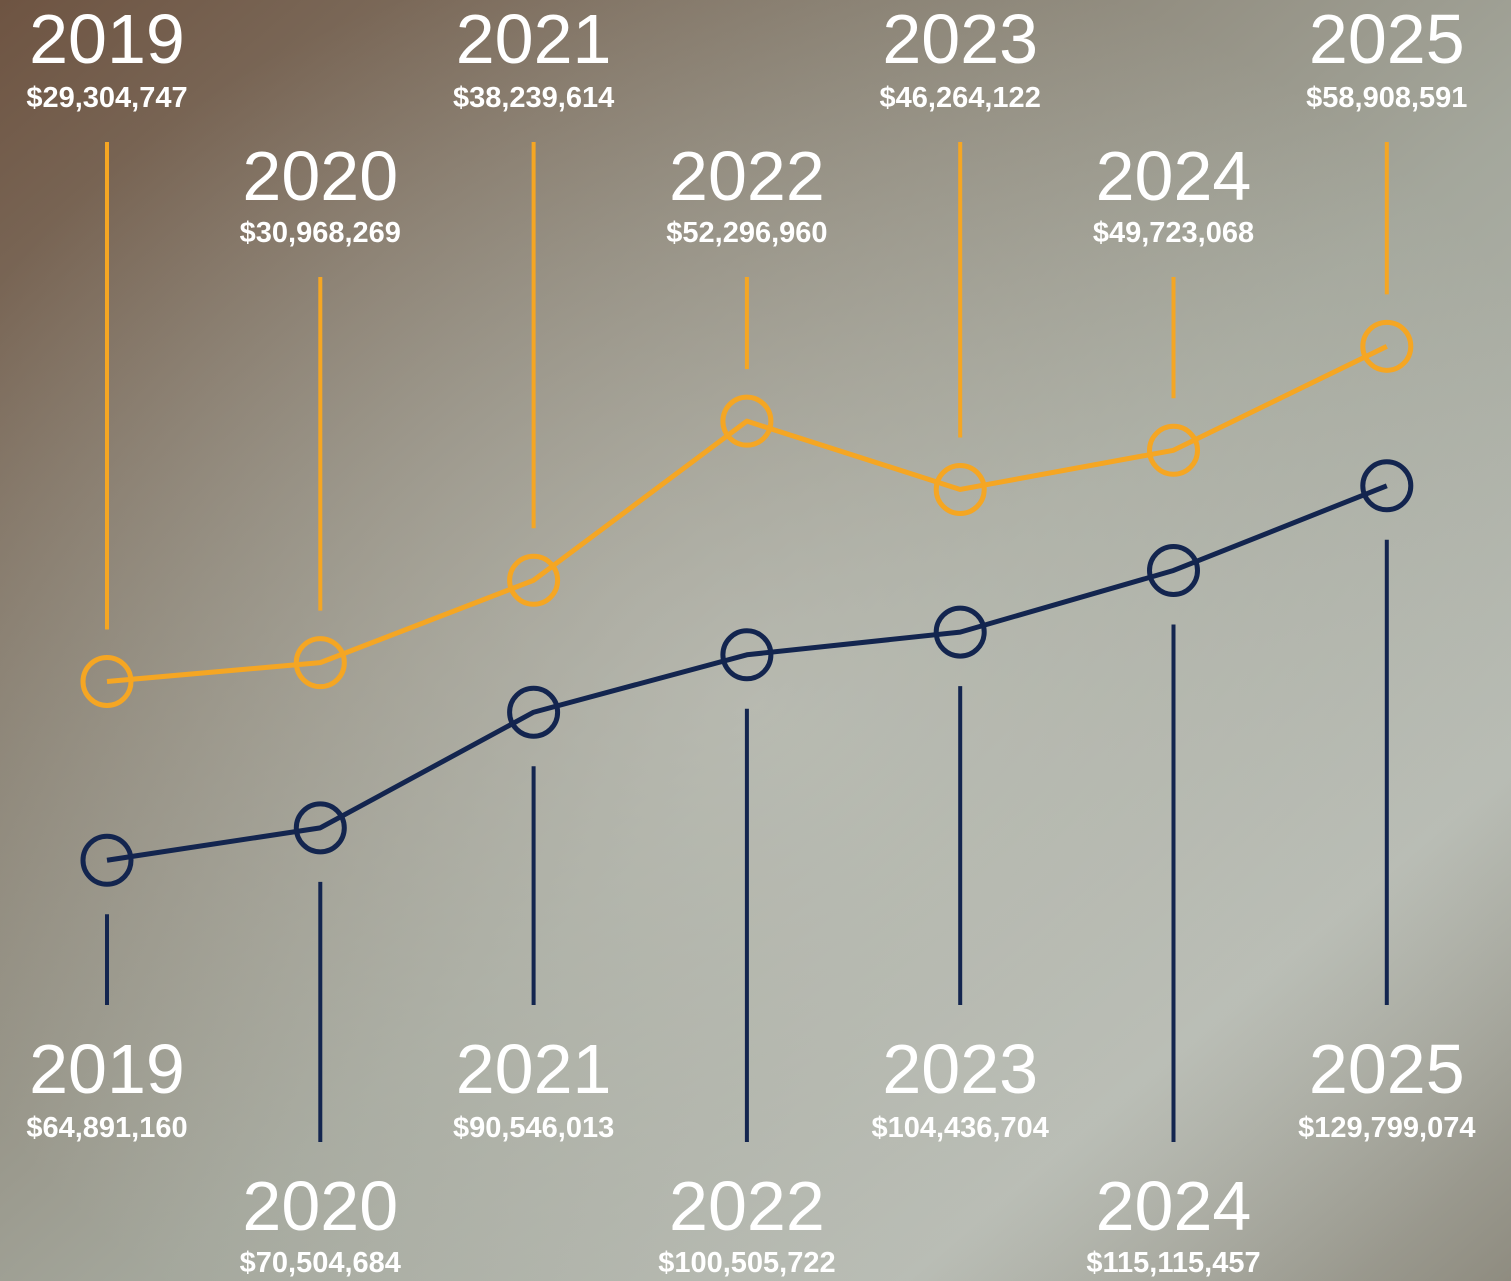  What do you see at coordinates (533, 98) in the screenshot?
I see `value-label: $38,239,614` at bounding box center [533, 98].